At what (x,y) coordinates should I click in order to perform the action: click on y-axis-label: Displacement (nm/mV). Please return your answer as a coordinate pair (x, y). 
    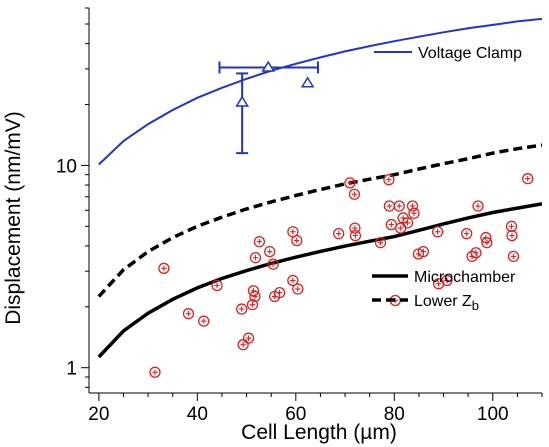
    Looking at the image, I should click on (13, 218).